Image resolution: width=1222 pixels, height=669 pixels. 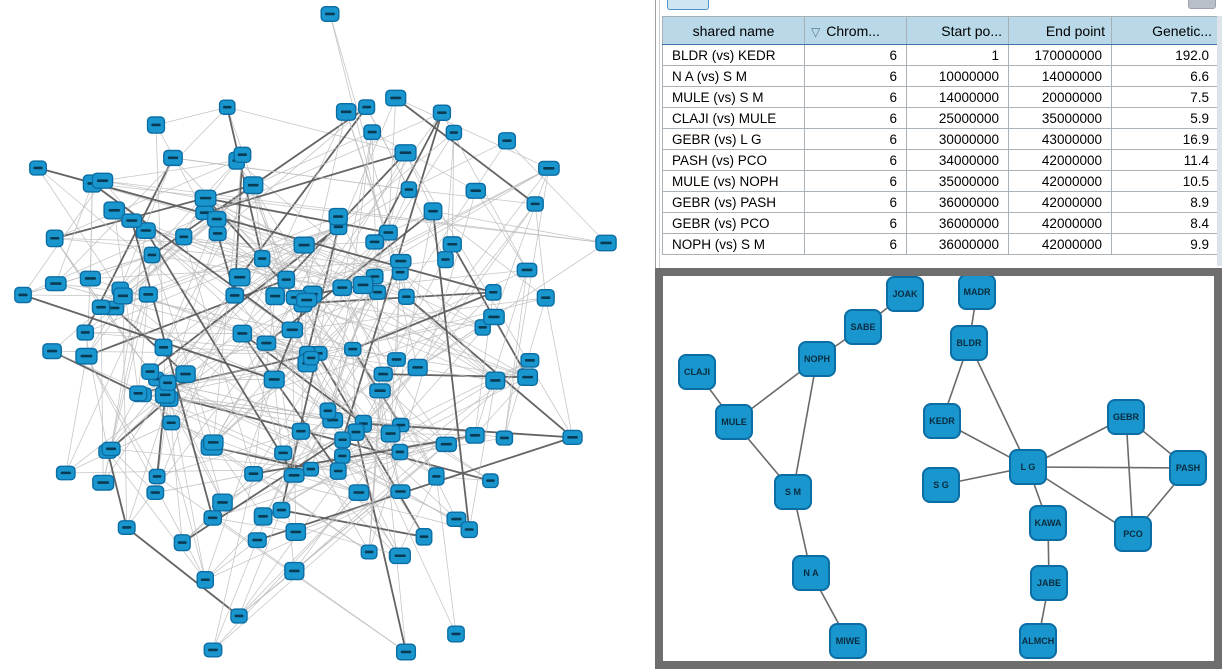 I want to click on network-node: PCO, so click(x=1133, y=534).